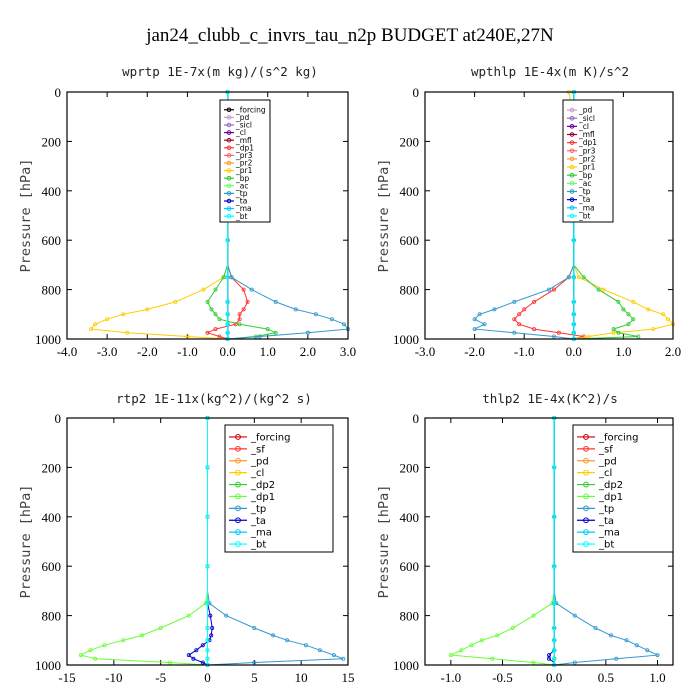 This screenshot has width=700, height=700. Describe the element at coordinates (586, 118) in the screenshot. I see `legend-label: _sicl` at that location.